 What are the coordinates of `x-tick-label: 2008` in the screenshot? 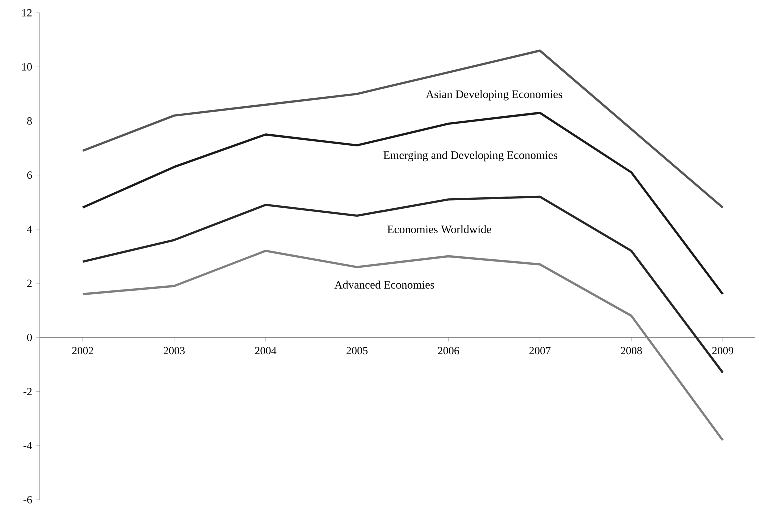 It's located at (631, 351).